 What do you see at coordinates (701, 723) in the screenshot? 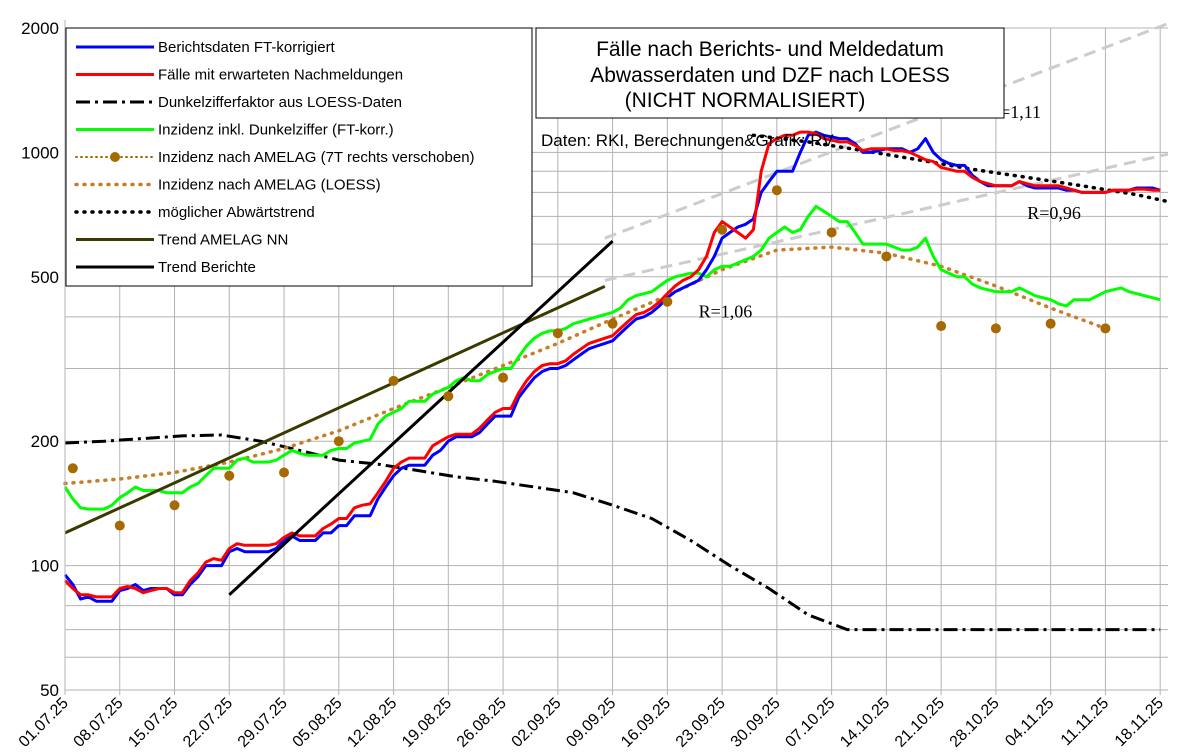
I see `x-tick-label: 23.09.25` at bounding box center [701, 723].